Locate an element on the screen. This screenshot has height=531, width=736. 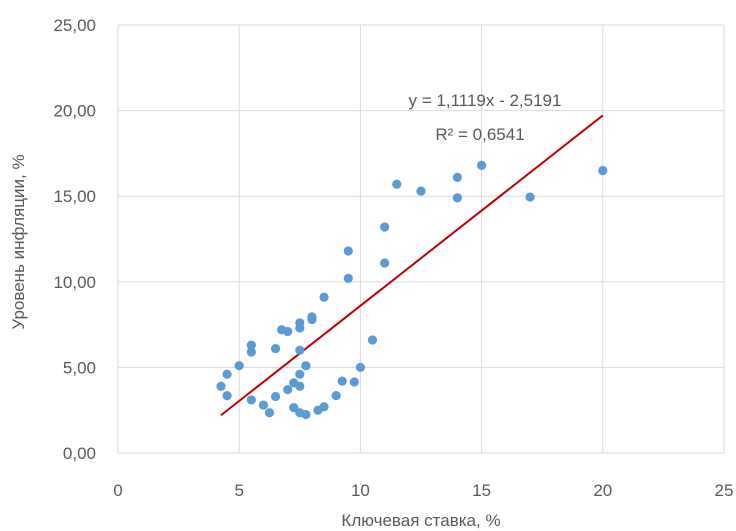
x-tick-label: 5 is located at coordinates (238, 490).